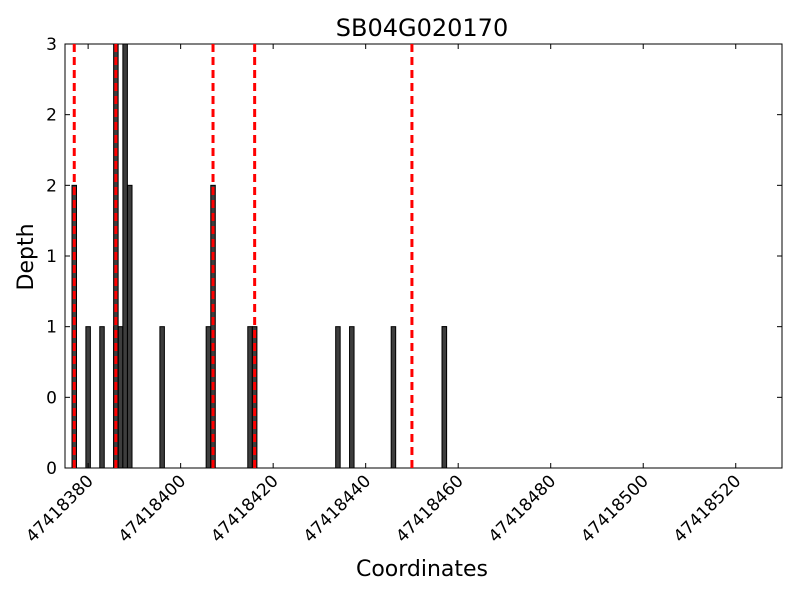 The height and width of the screenshot is (600, 800). What do you see at coordinates (244, 508) in the screenshot?
I see `x-tick-label-2: 47418420` at bounding box center [244, 508].